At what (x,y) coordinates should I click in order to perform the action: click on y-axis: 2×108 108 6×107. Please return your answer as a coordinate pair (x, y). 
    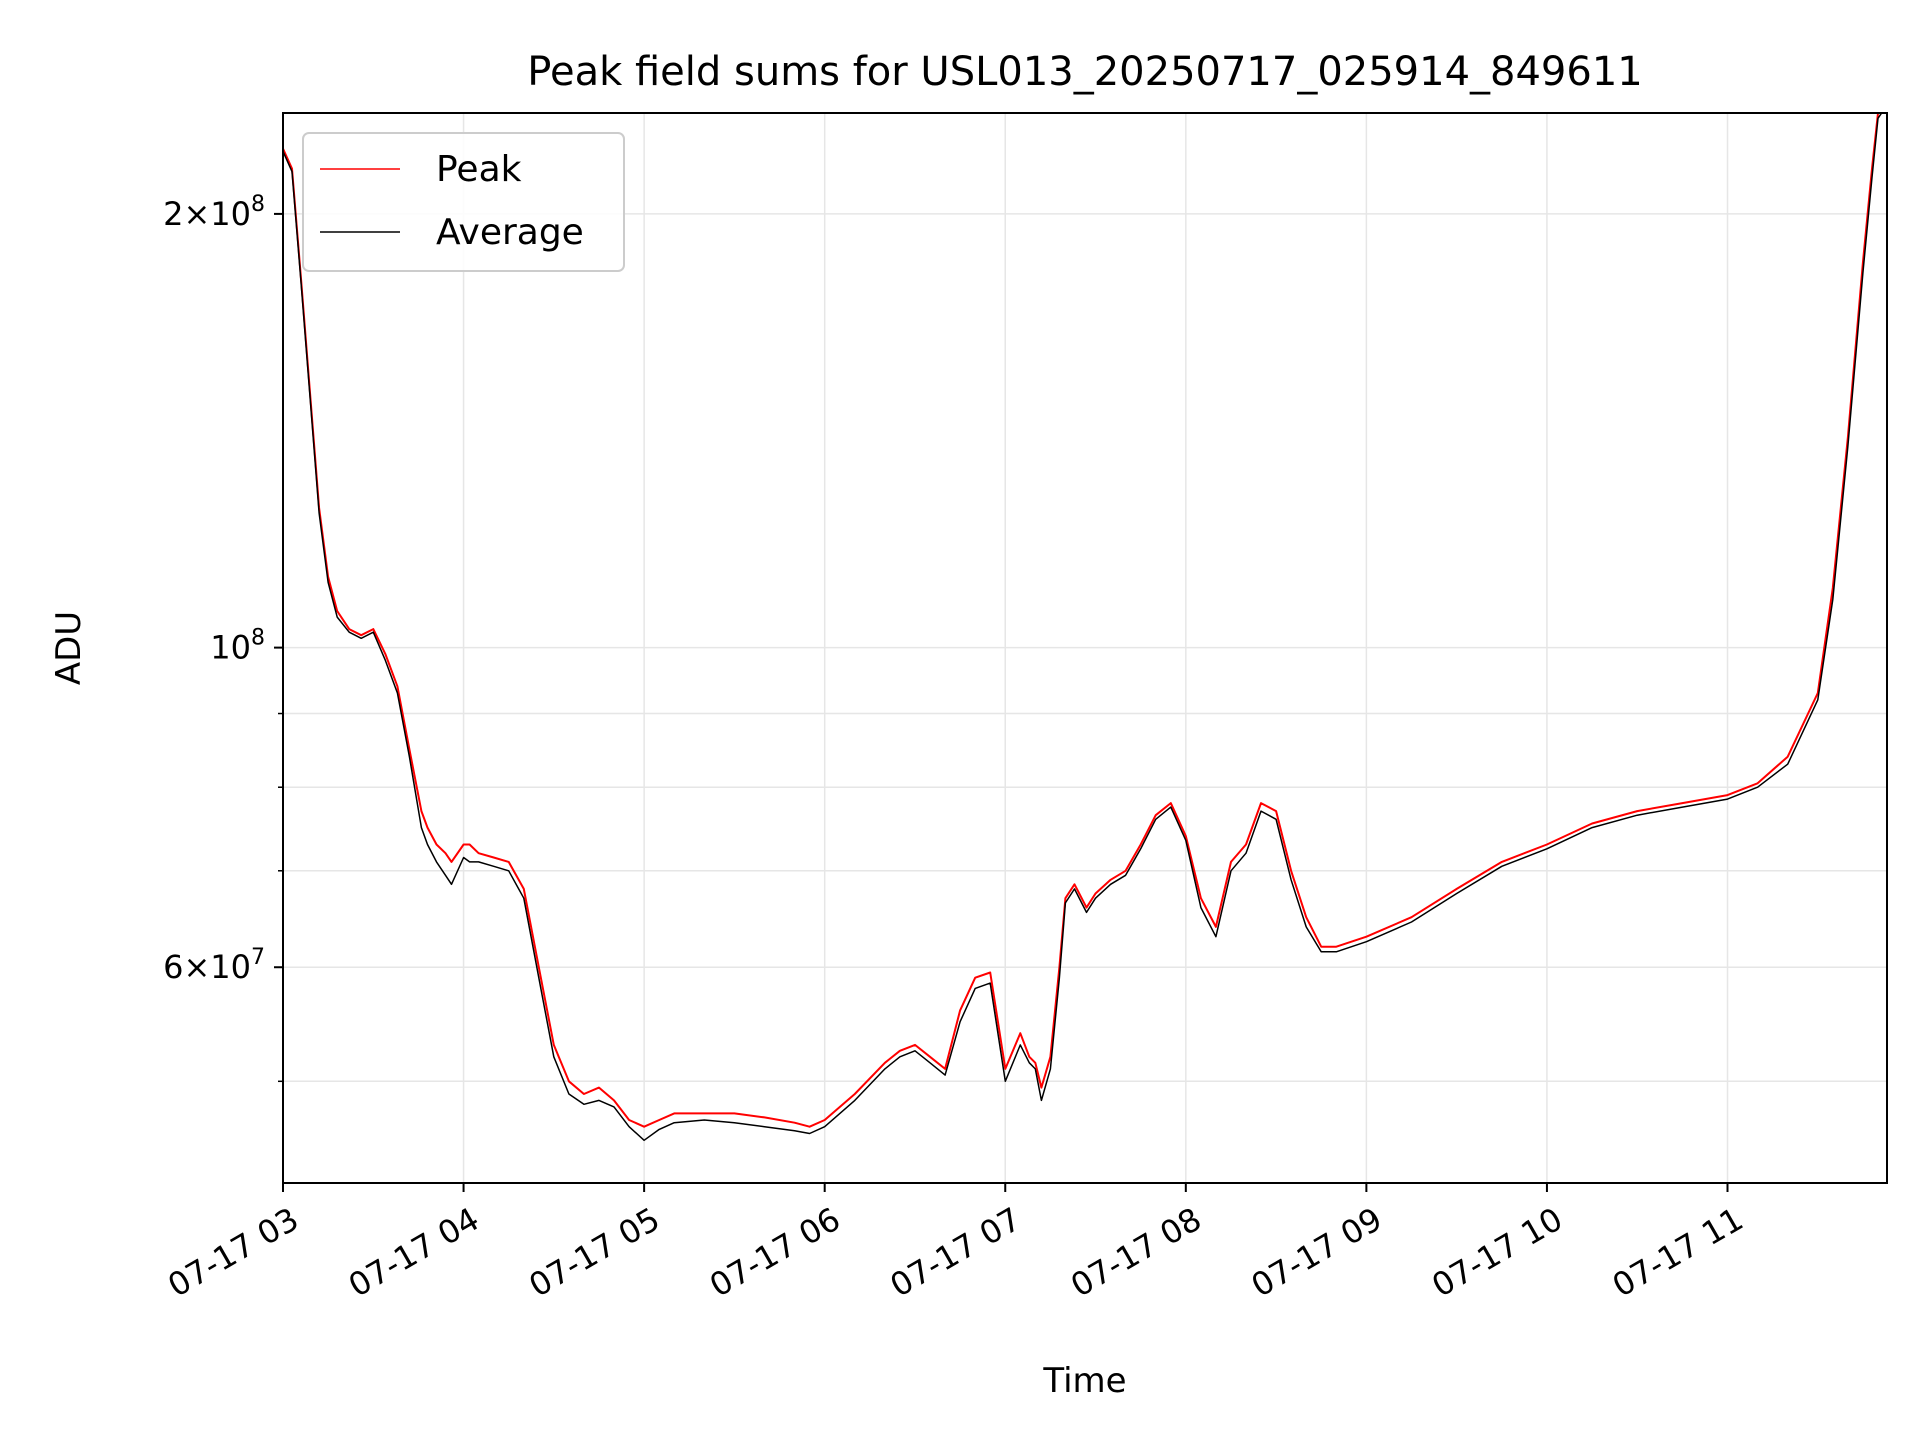
    Looking at the image, I should click on (223, 637).